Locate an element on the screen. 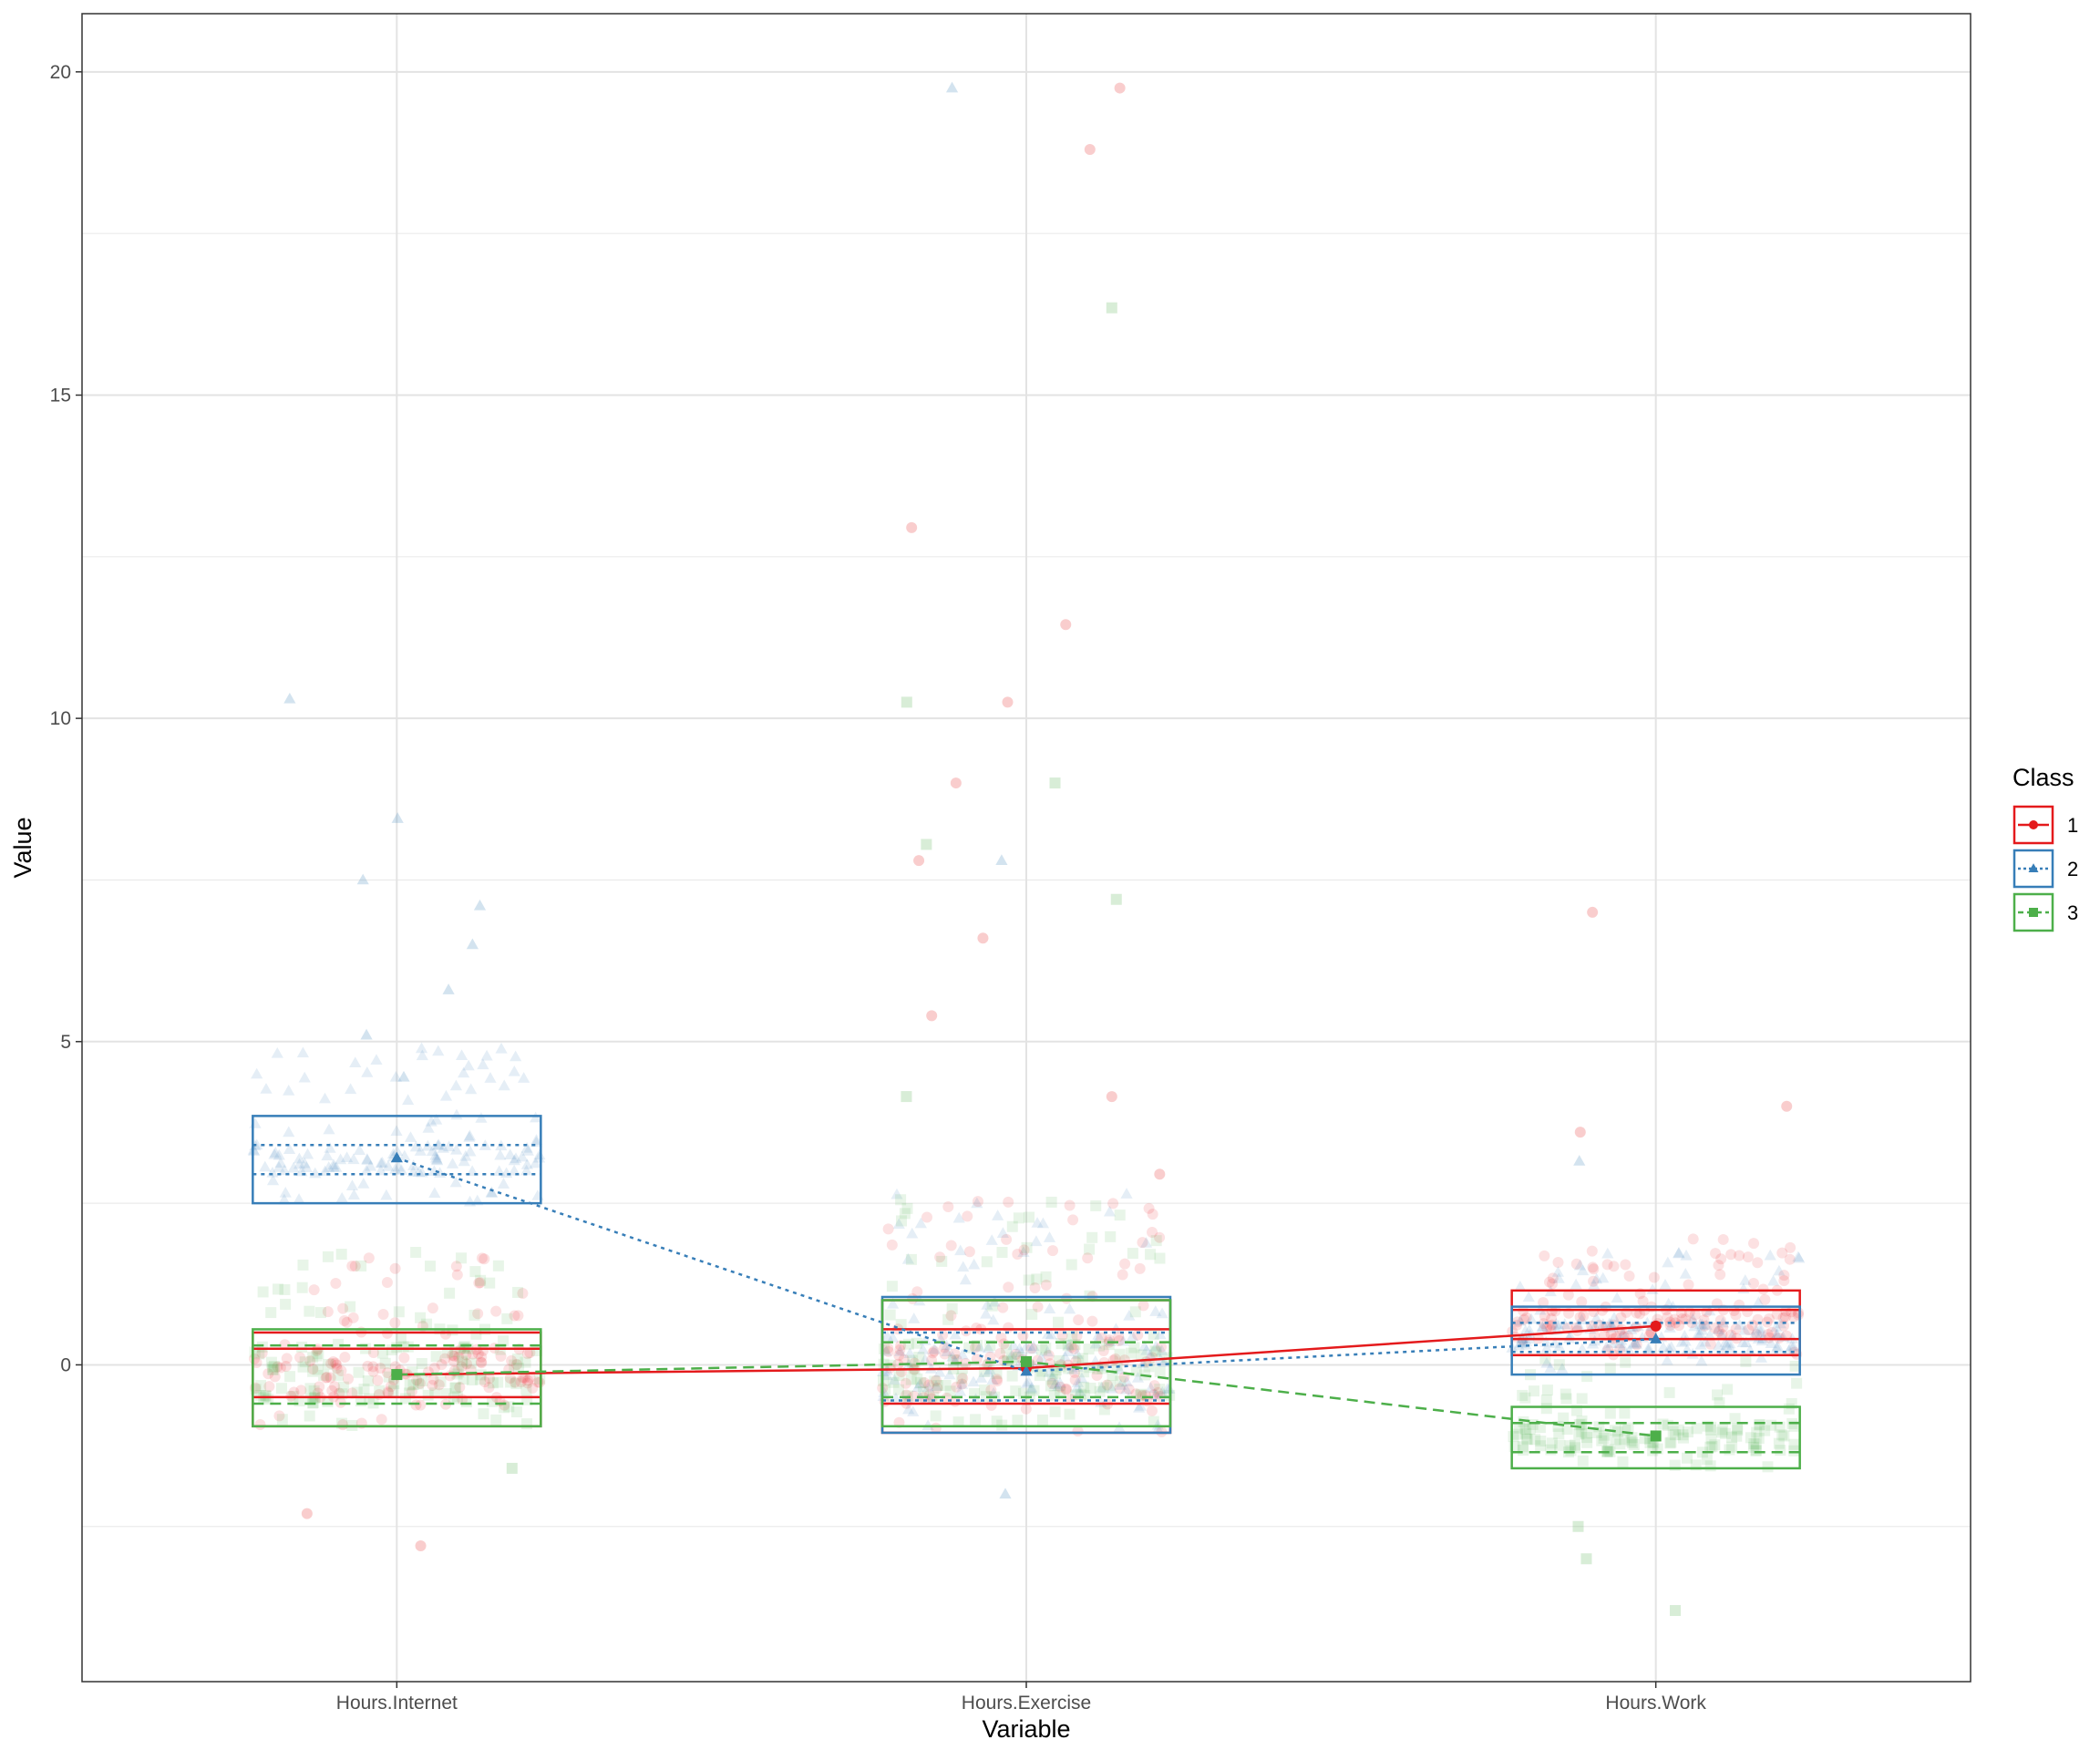 The width and height of the screenshot is (2100, 1750). mean-marker is located at coordinates (1656, 1436).